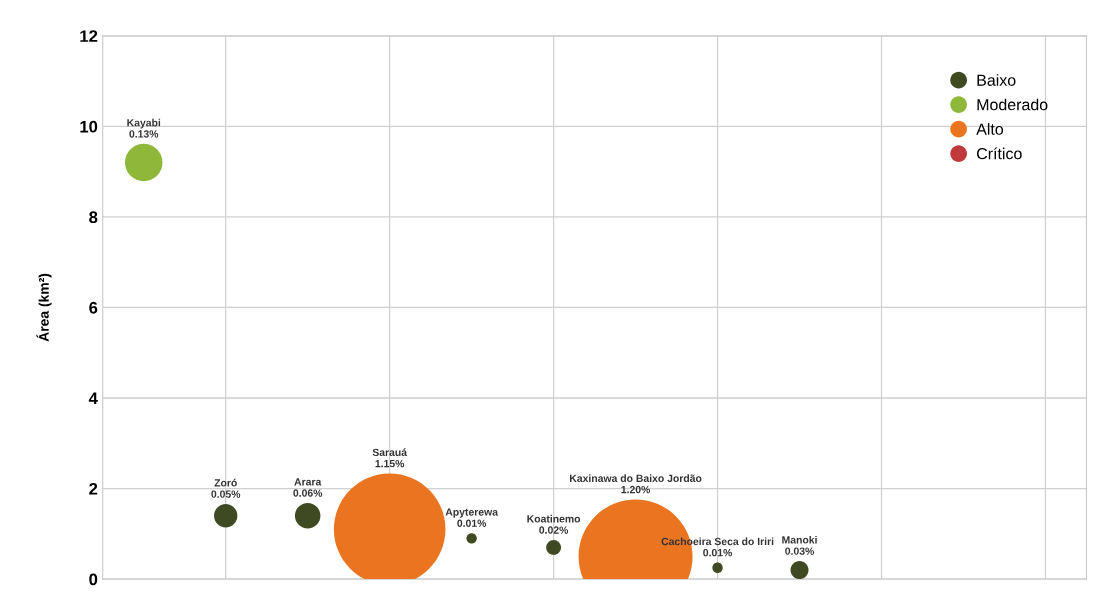 Image resolution: width=1093 pixels, height=597 pixels. I want to click on y-tick-label: 4, so click(93, 398).